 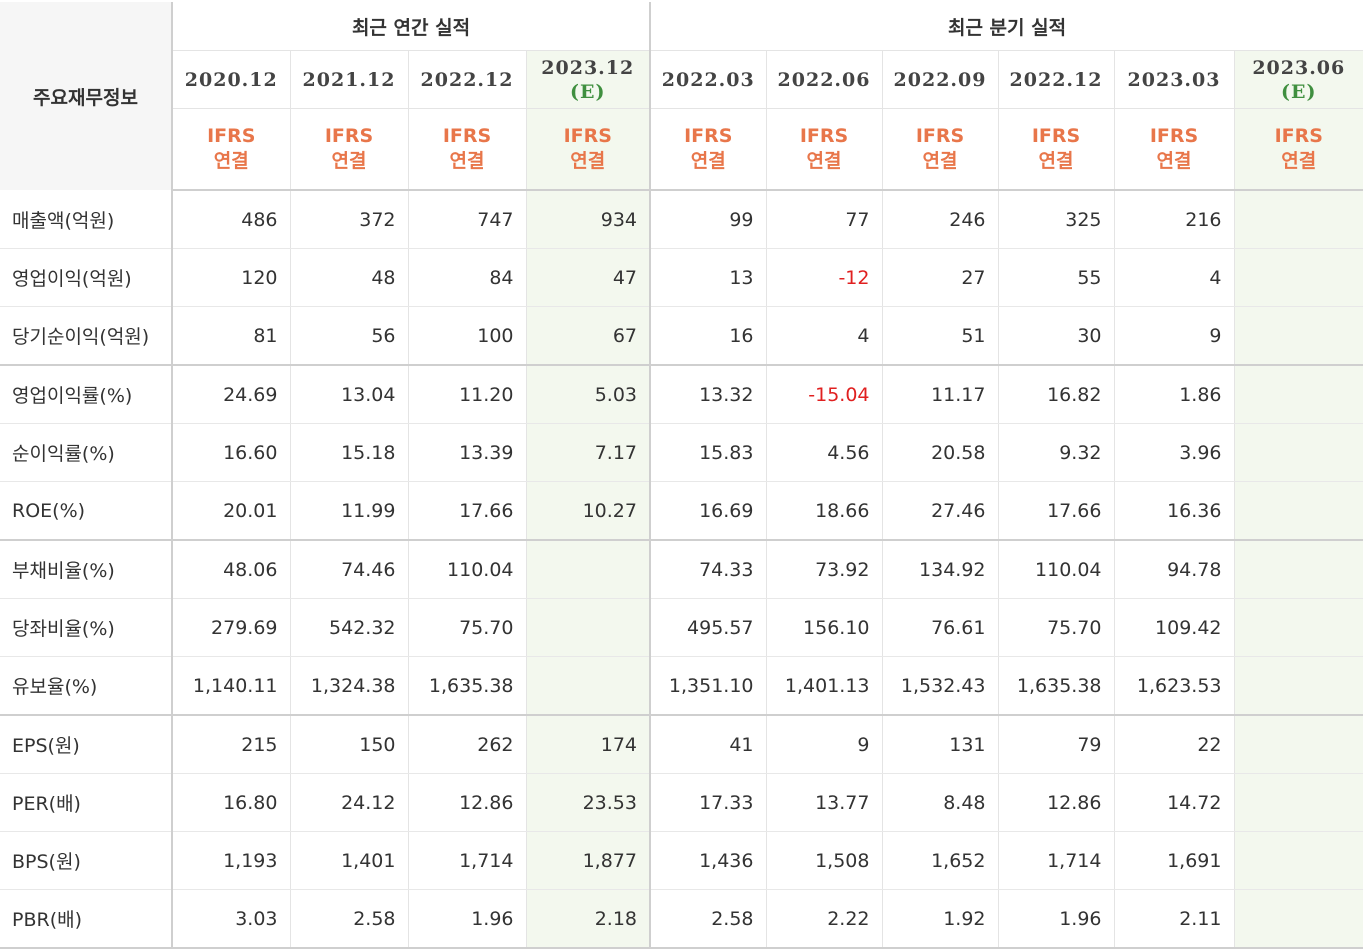 I want to click on period-header: 2022.03, so click(x=707, y=79).